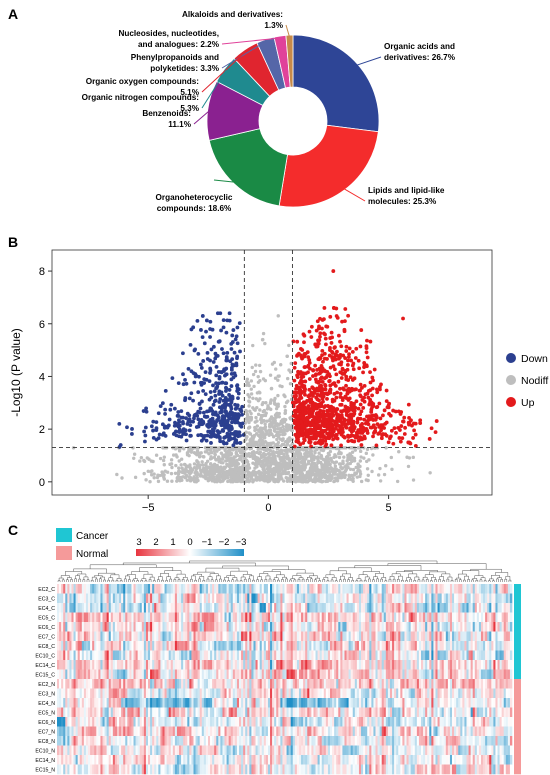 This screenshot has width=550, height=775. What do you see at coordinates (328, 166) in the screenshot?
I see `donut-slice` at bounding box center [328, 166].